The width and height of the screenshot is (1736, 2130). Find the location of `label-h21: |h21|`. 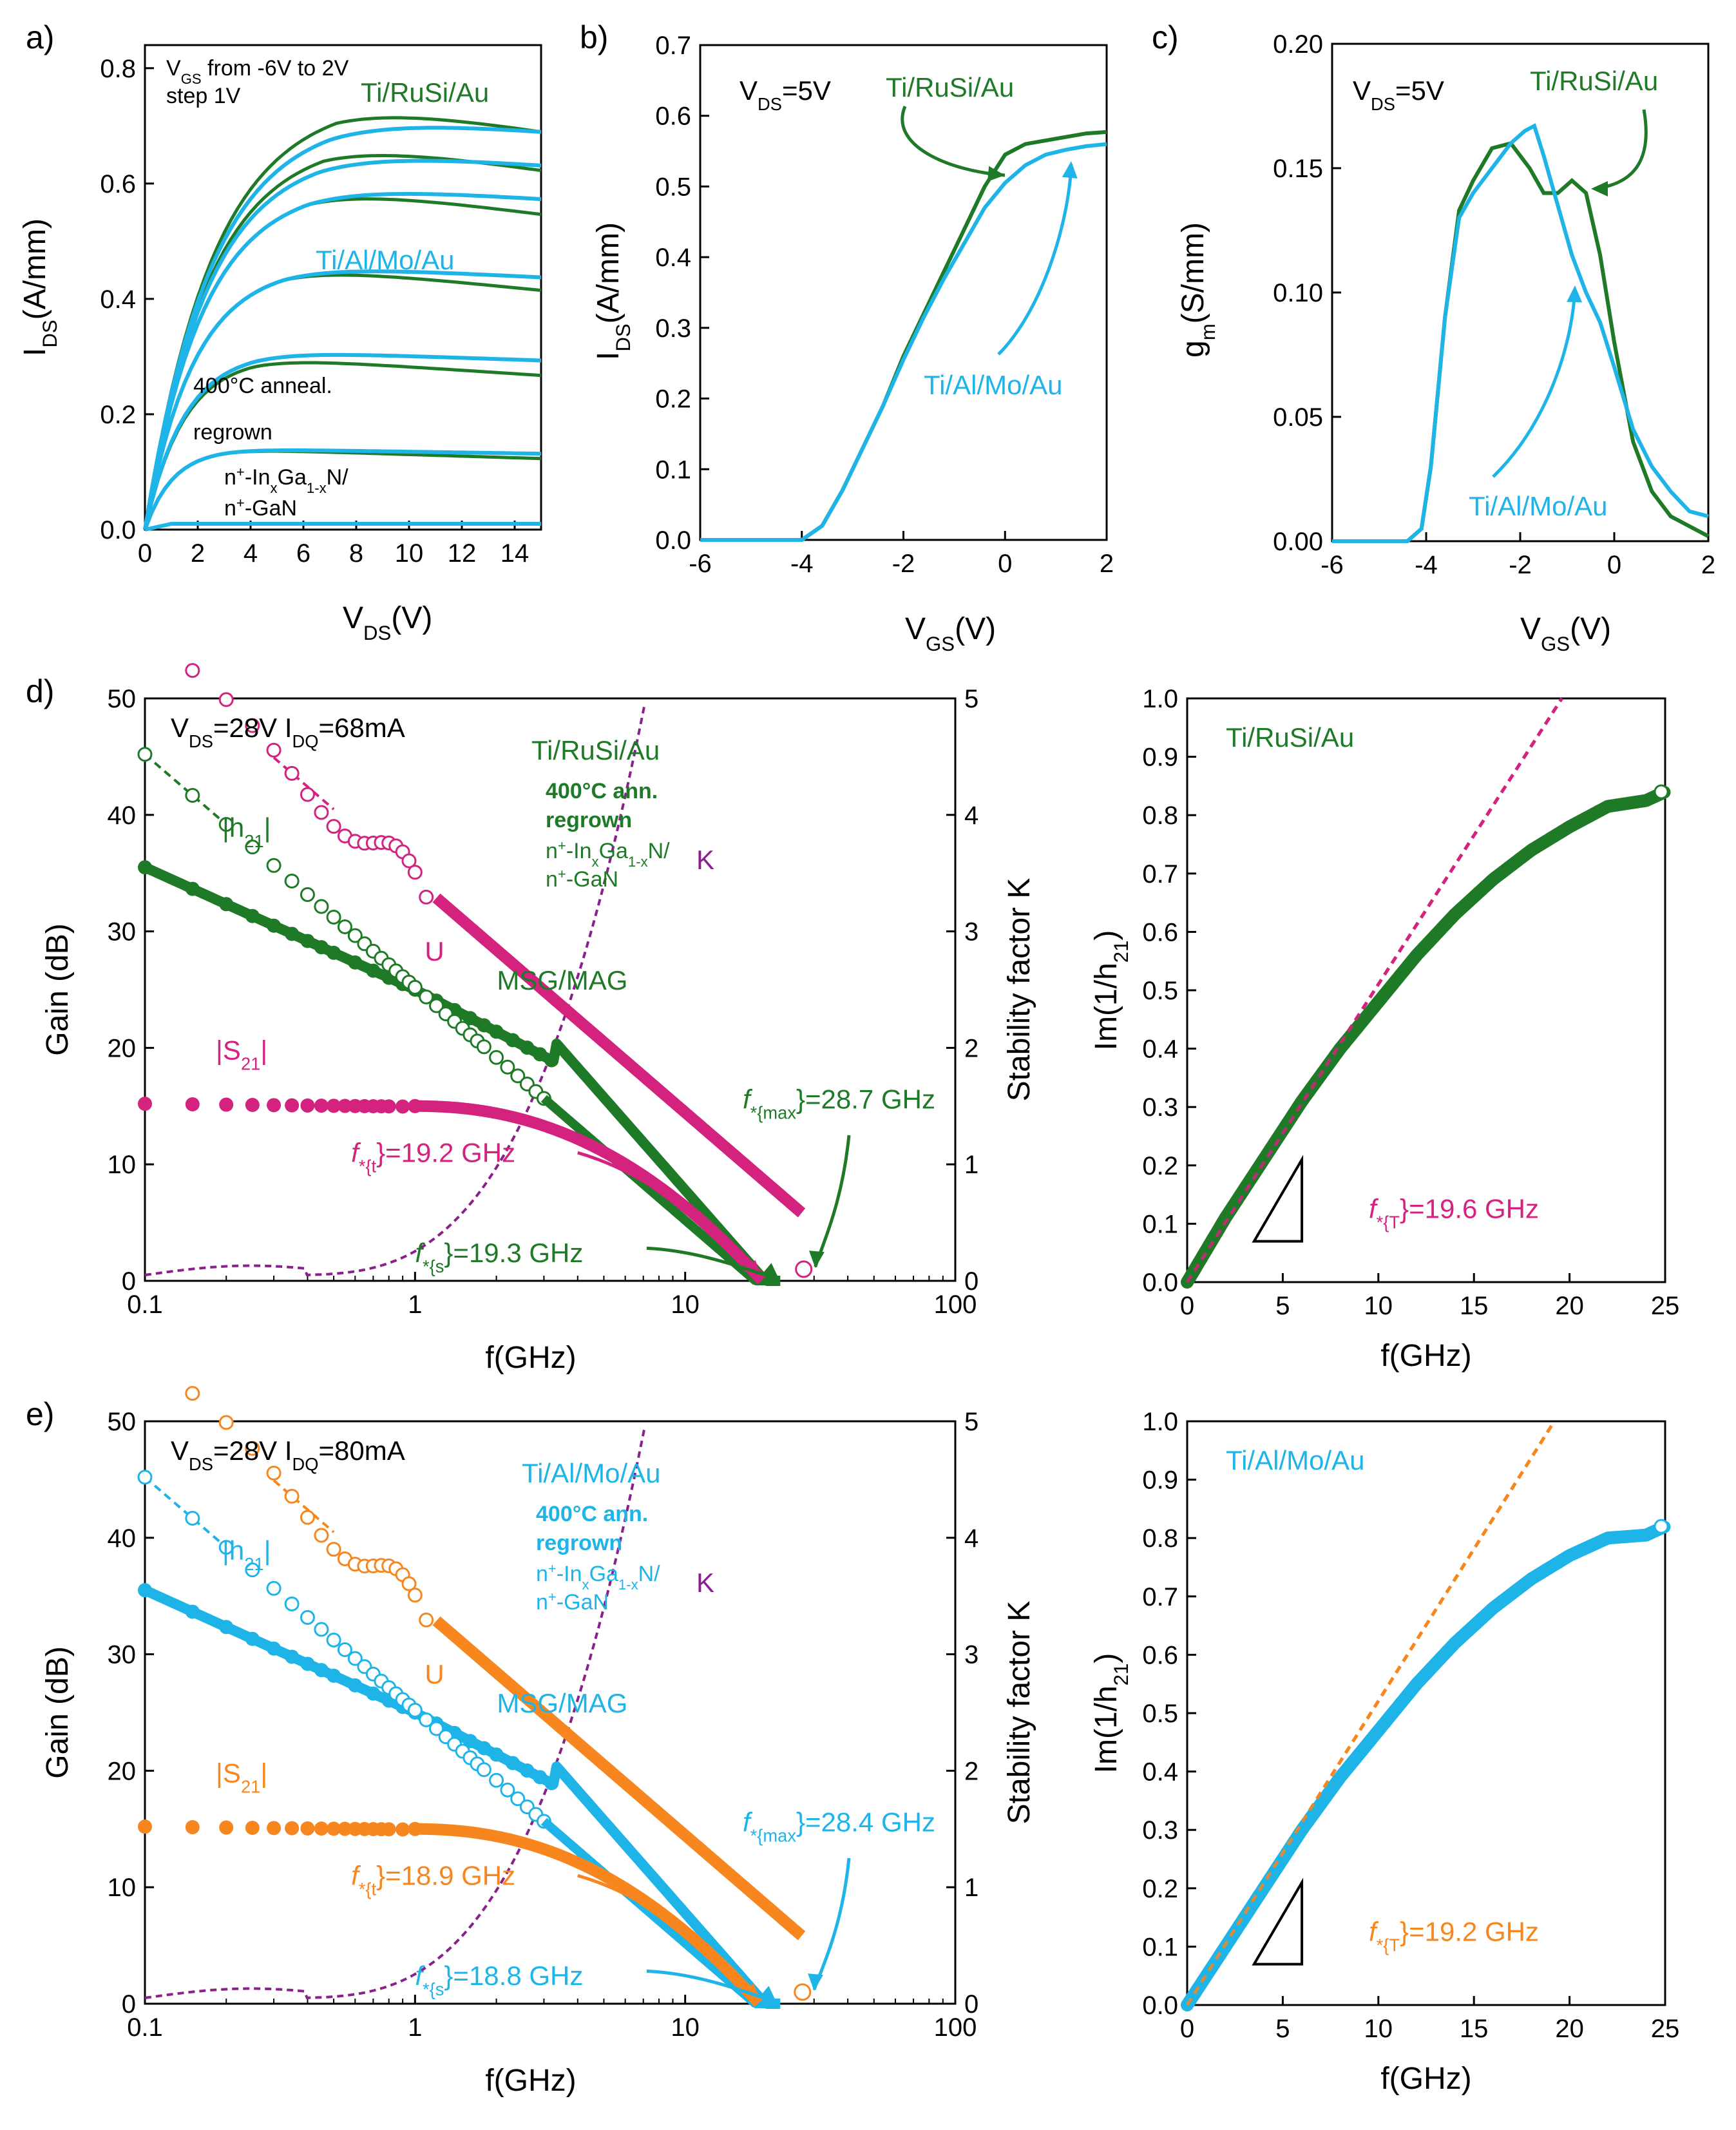

label-h21: |h21| is located at coordinates (246, 831).